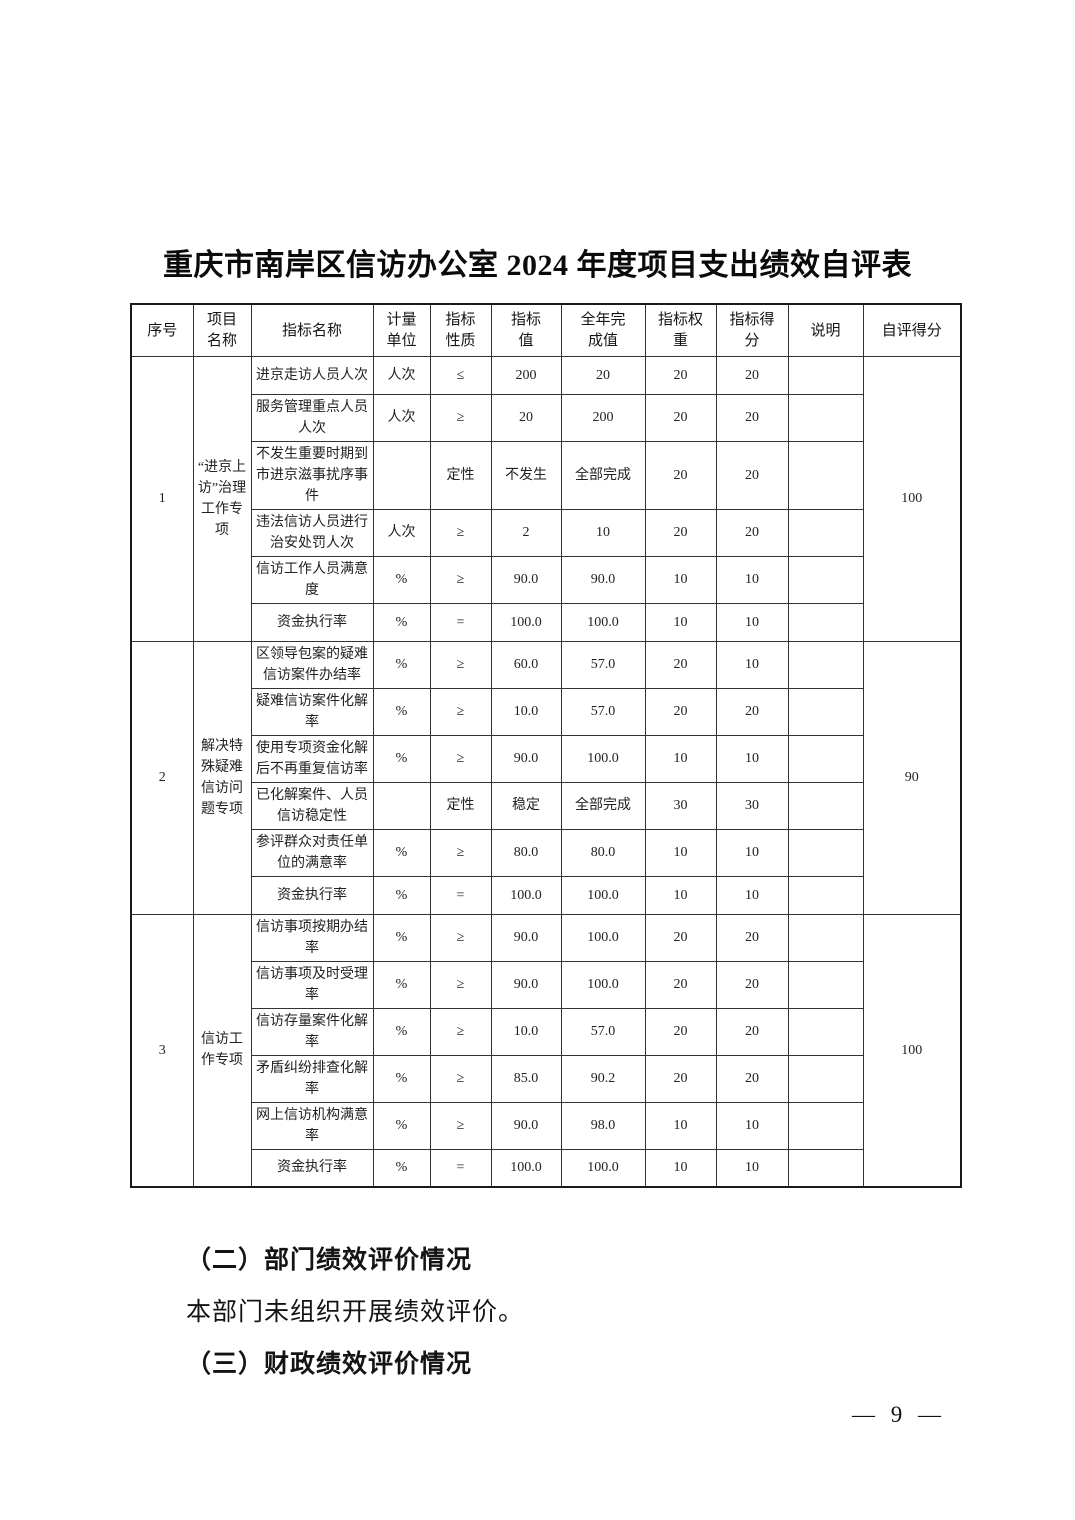 The height and width of the screenshot is (1520, 1075). Describe the element at coordinates (460, 375) in the screenshot. I see `cell-nature: ≤` at that location.